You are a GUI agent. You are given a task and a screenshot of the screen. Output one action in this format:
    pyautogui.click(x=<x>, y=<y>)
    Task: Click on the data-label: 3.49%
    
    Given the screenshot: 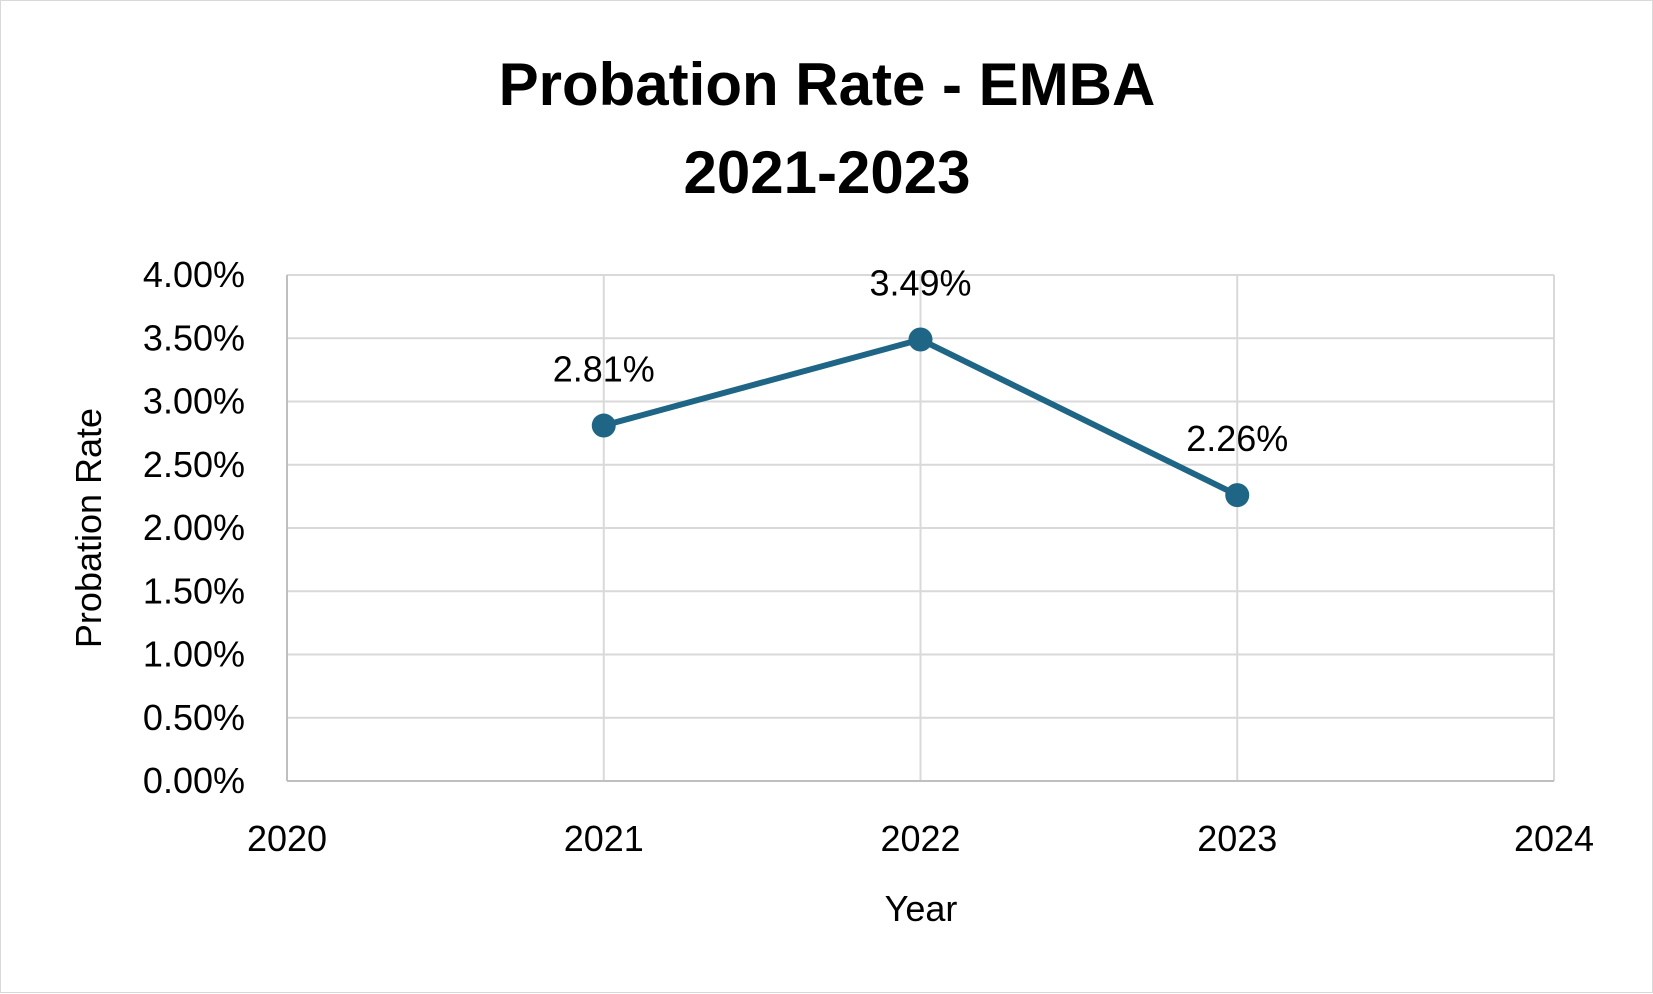 What is the action you would take?
    pyautogui.click(x=920, y=283)
    